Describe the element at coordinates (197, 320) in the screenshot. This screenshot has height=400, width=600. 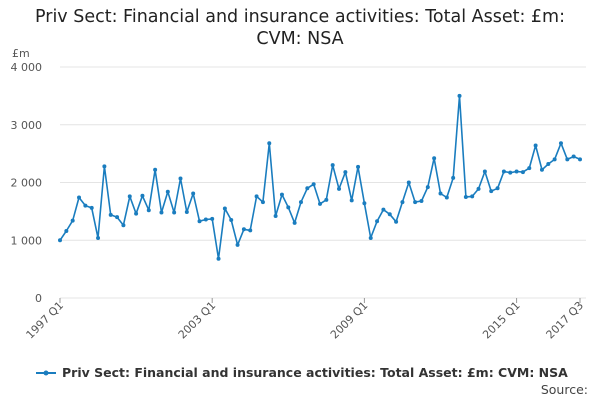
I see `x-tick-label: 2003 Q1` at that location.